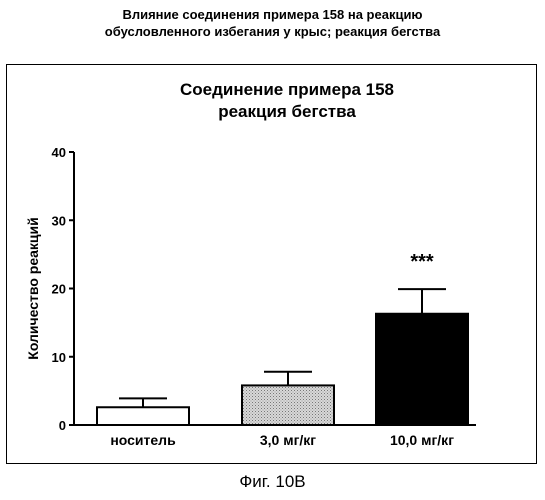 This screenshot has width=545, height=500. What do you see at coordinates (422, 440) in the screenshot?
I see `x-tick-label: 10,0 мг/кг` at bounding box center [422, 440].